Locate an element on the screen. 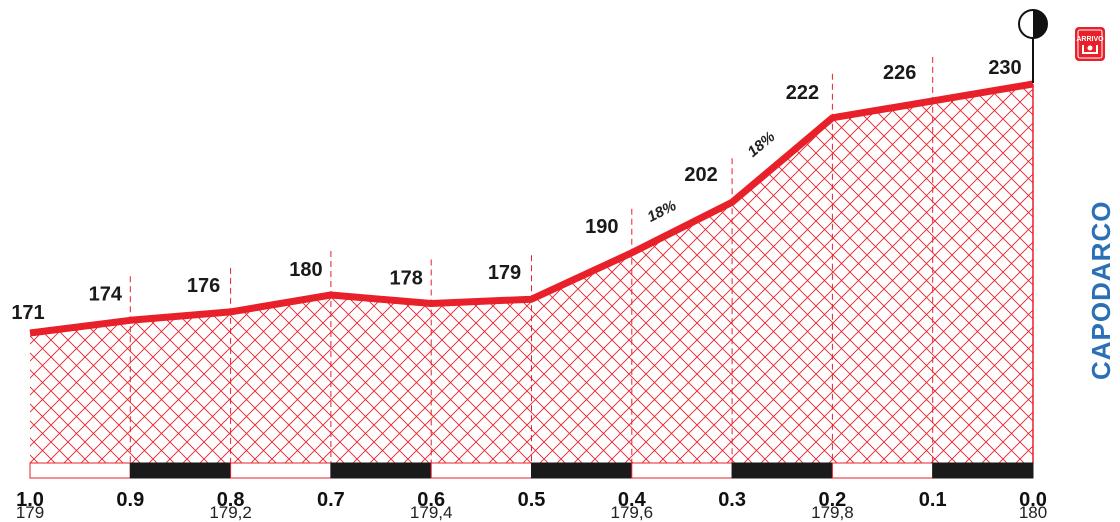 The height and width of the screenshot is (522, 1120). altitude-label: 176 is located at coordinates (203, 286).